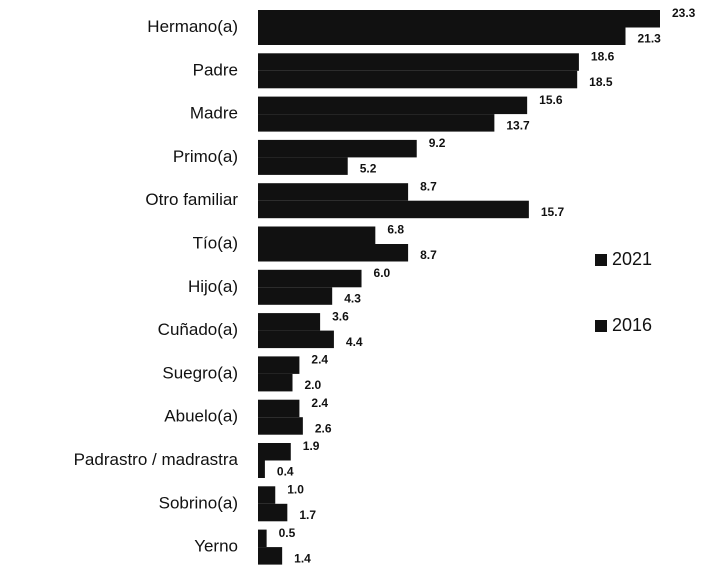 The image size is (709, 570). Describe the element at coordinates (323, 428) in the screenshot. I see `value-label: 2.6` at that location.